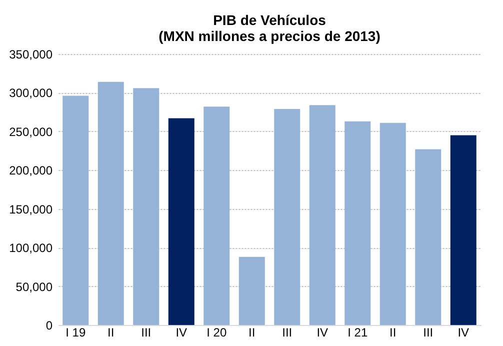  Describe the element at coordinates (49, 325) in the screenshot. I see `y-tick-label: 0` at that location.